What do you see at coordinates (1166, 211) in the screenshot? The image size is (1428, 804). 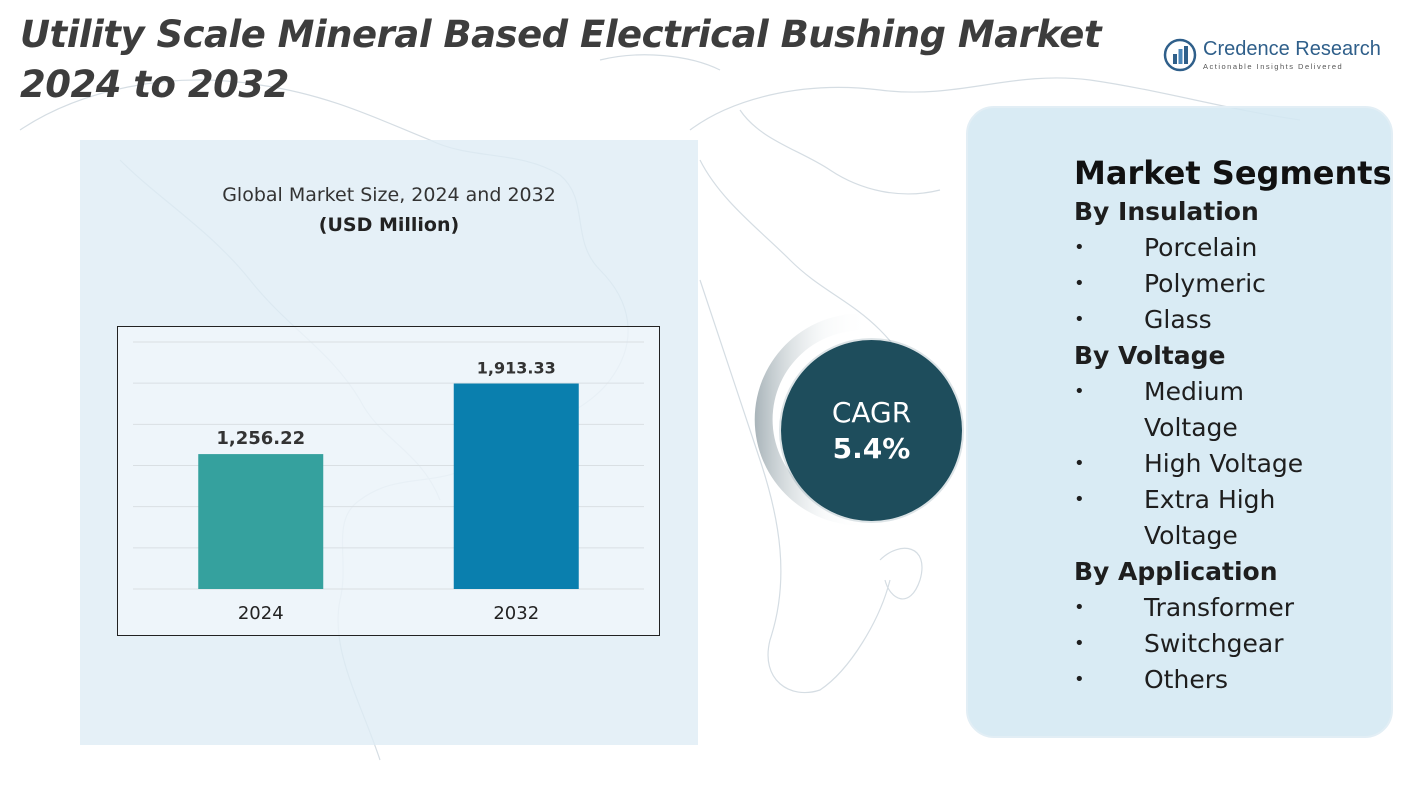 I see `segment-heading-insulation: By Insulation` at bounding box center [1166, 211].